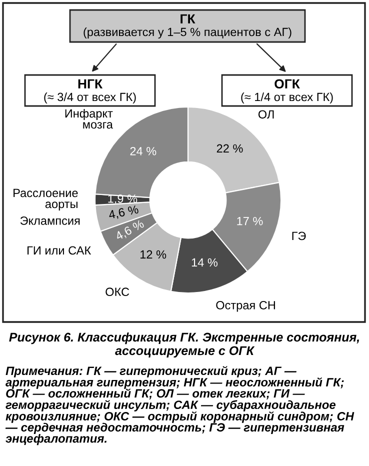 The width and height of the screenshot is (369, 466). I want to click on slice-label: Инфаркт мозга, so click(89, 118).